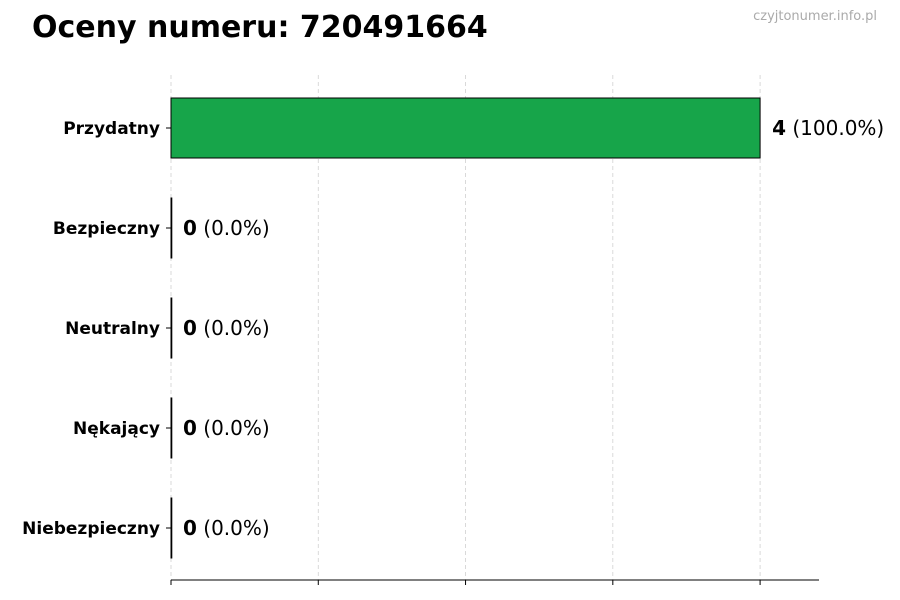 The height and width of the screenshot is (600, 900). What do you see at coordinates (116, 429) in the screenshot?
I see `category-label: Nękający` at bounding box center [116, 429].